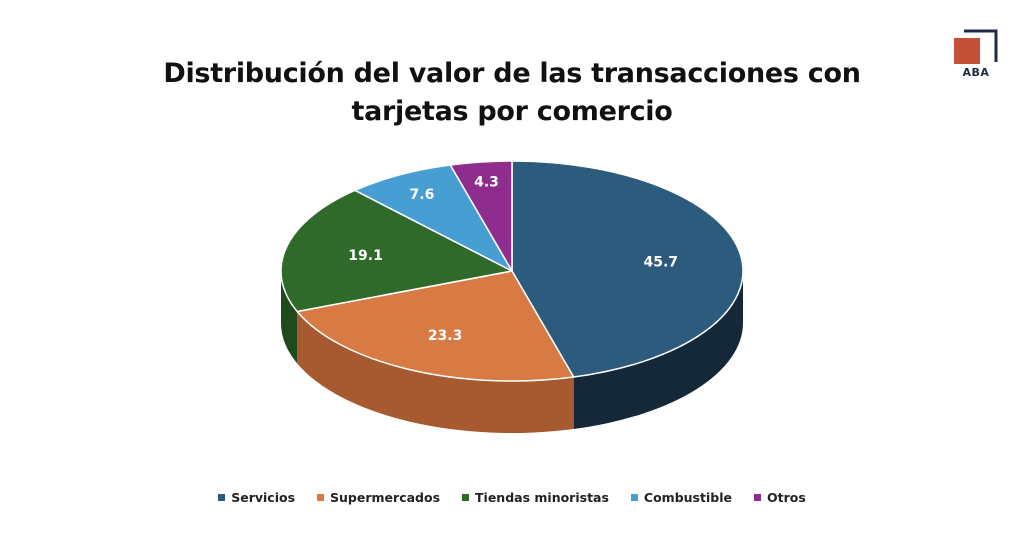  I want to click on data-label-otros: 4.3, so click(486, 183).